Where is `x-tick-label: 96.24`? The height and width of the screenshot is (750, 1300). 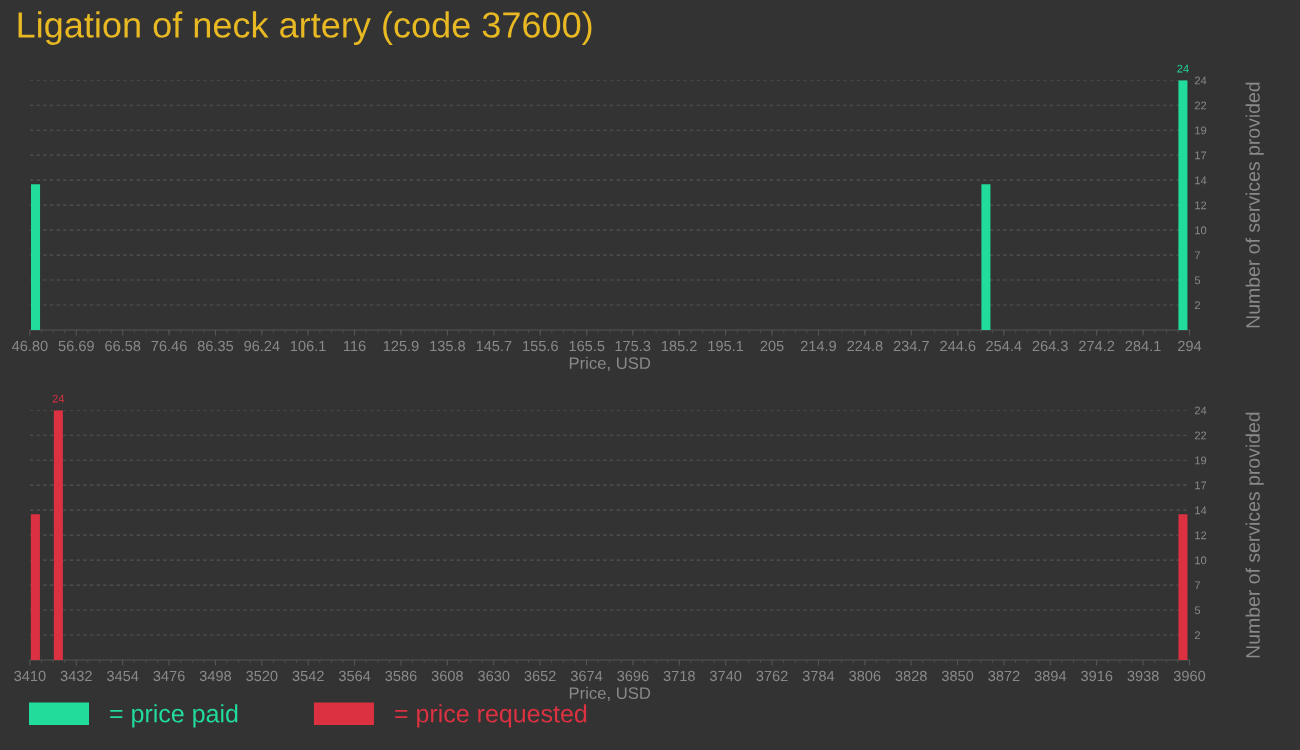 x-tick-label: 96.24 is located at coordinates (262, 346).